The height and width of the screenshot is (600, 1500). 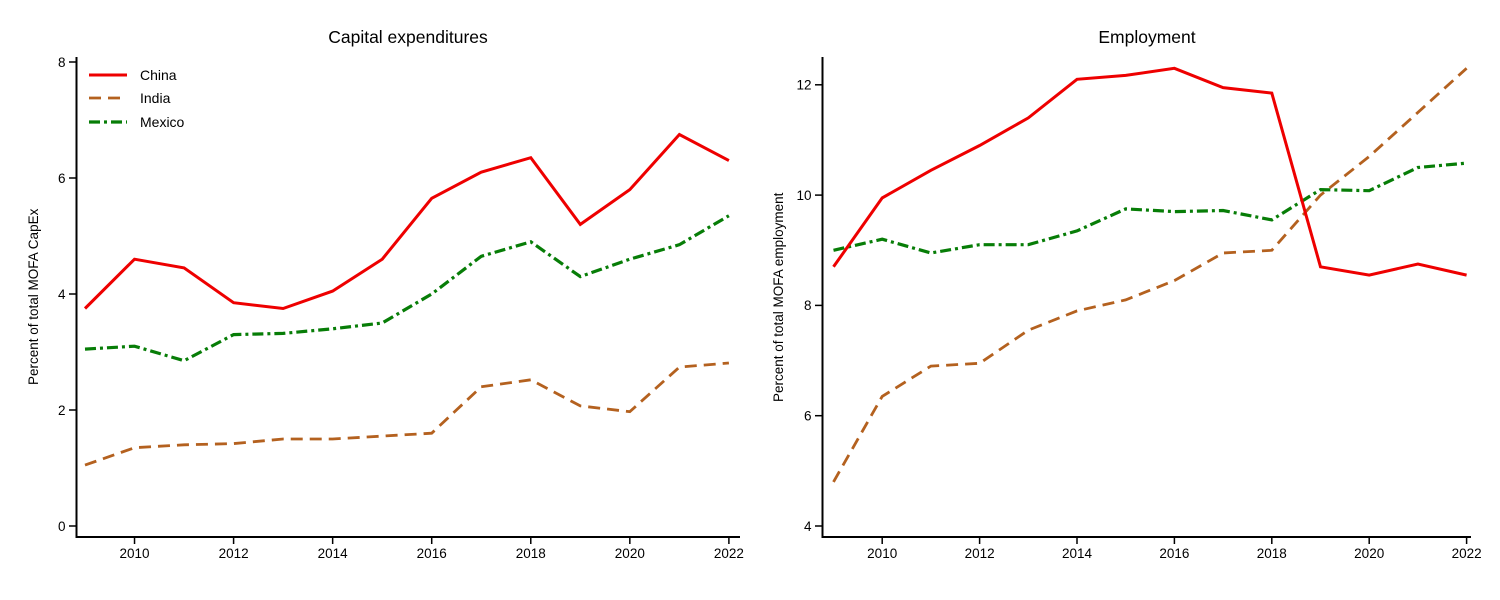 I want to click on right-y-axis-label: Percent of total MOFA employment, so click(x=778, y=297).